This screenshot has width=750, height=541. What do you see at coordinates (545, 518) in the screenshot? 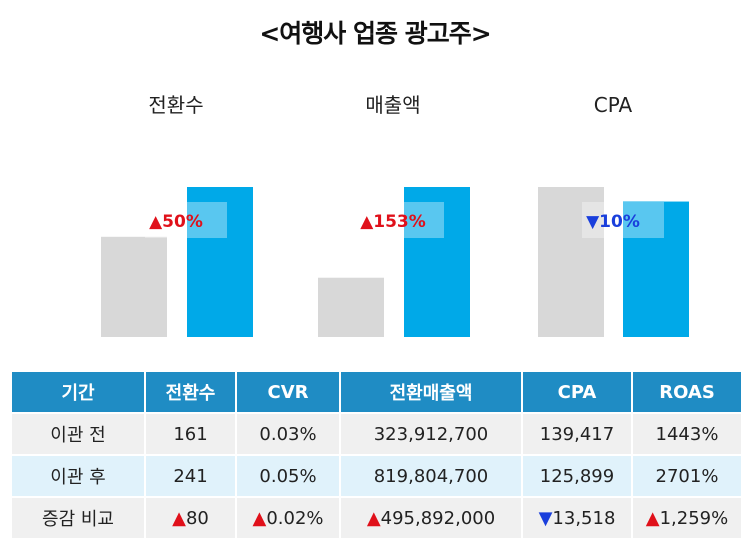
I see `down-arrow-icon: ▼` at bounding box center [545, 518].